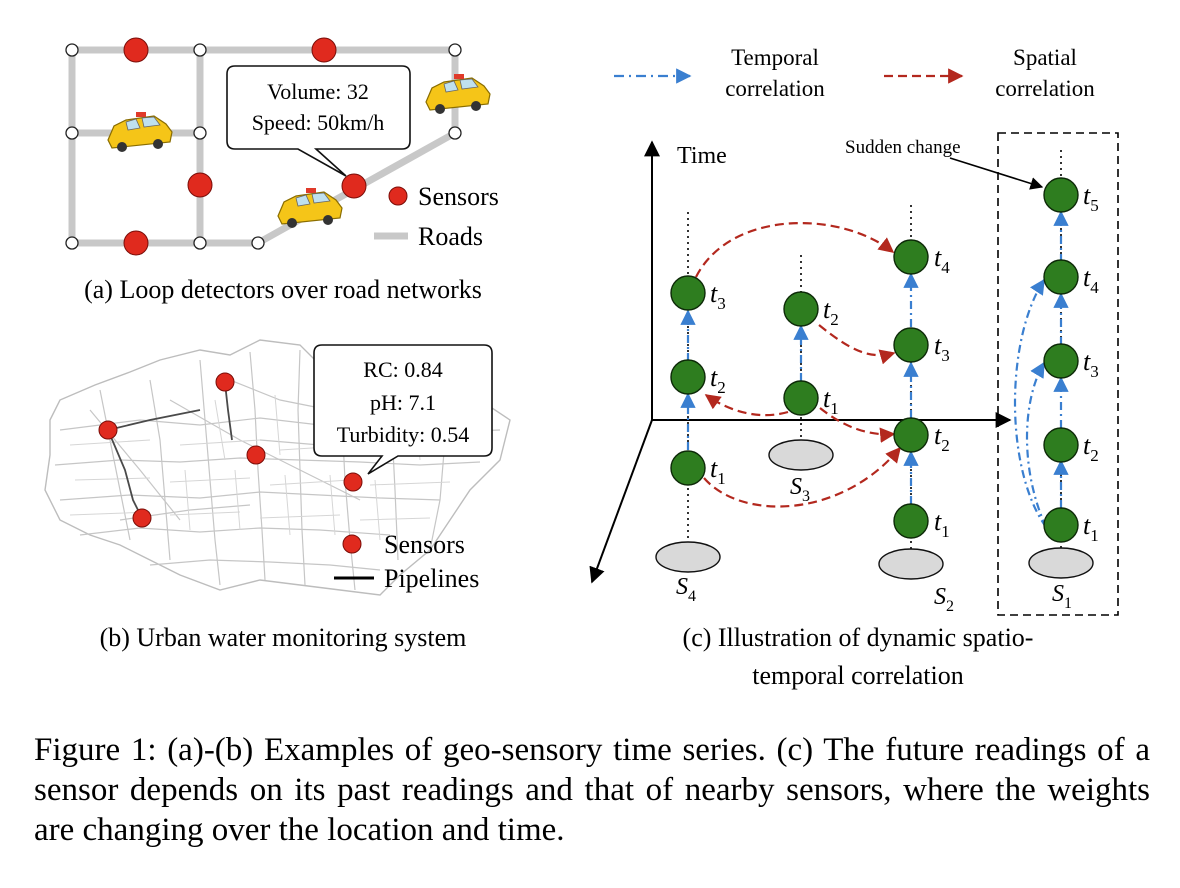  I want to click on sudden-change-box, so click(1058, 374).